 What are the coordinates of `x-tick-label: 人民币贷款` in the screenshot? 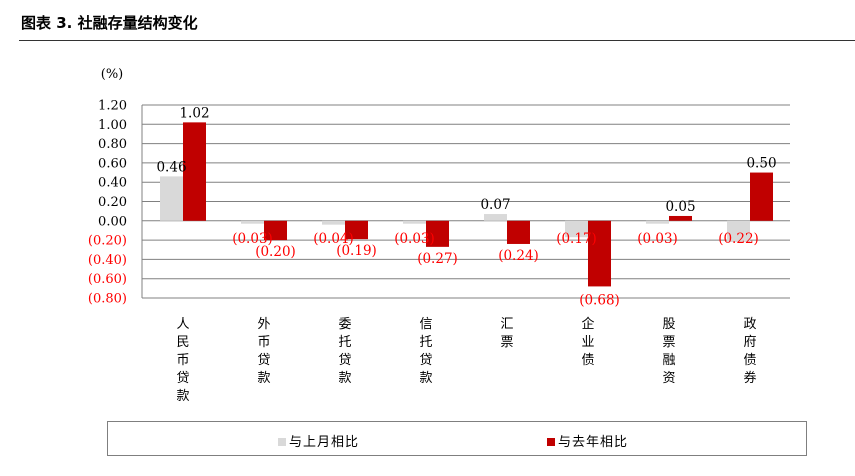 It's located at (182, 360).